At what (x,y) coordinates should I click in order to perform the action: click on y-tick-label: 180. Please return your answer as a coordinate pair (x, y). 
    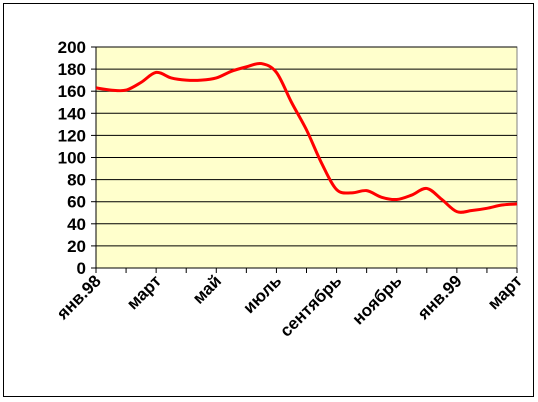
    Looking at the image, I should click on (72, 69).